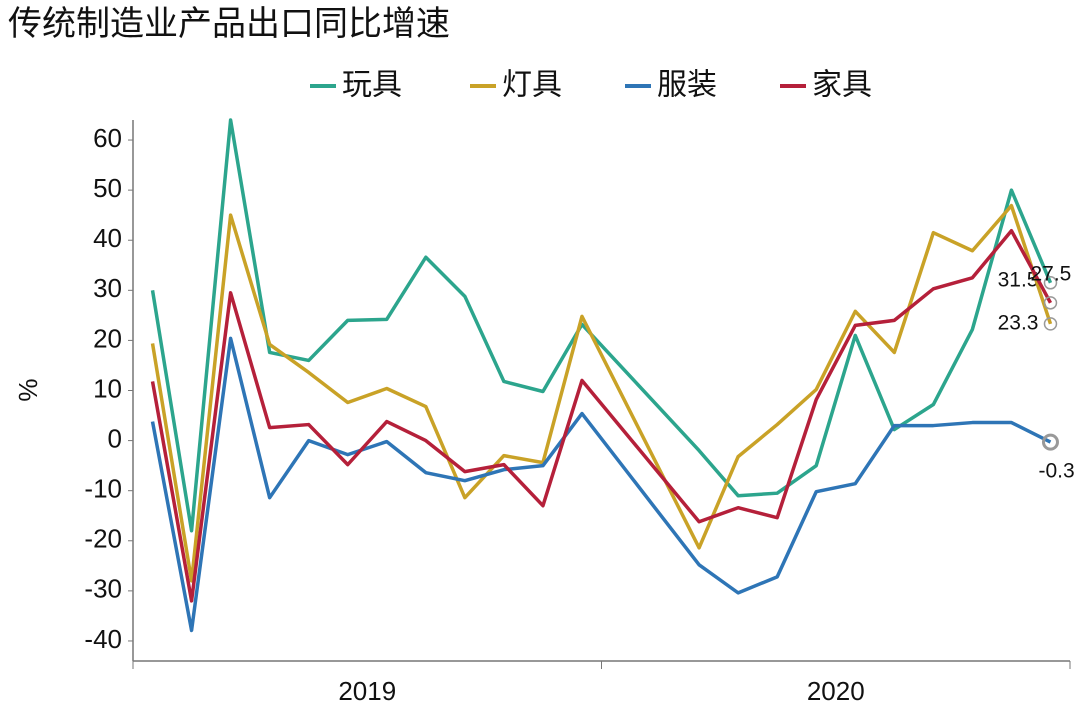 The image size is (1080, 714). I want to click on y-tick-label: 40, so click(107, 238).